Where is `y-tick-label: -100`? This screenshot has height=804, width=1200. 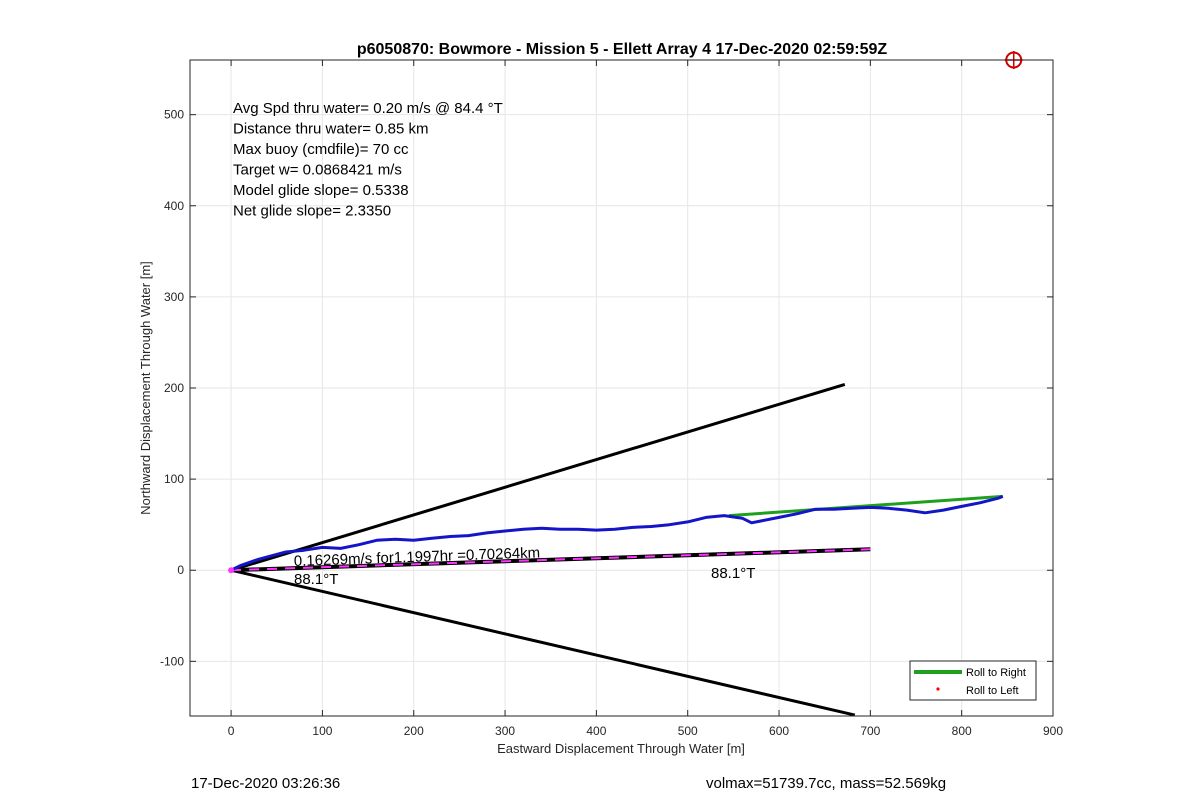 y-tick-label: -100 is located at coordinates (172, 661).